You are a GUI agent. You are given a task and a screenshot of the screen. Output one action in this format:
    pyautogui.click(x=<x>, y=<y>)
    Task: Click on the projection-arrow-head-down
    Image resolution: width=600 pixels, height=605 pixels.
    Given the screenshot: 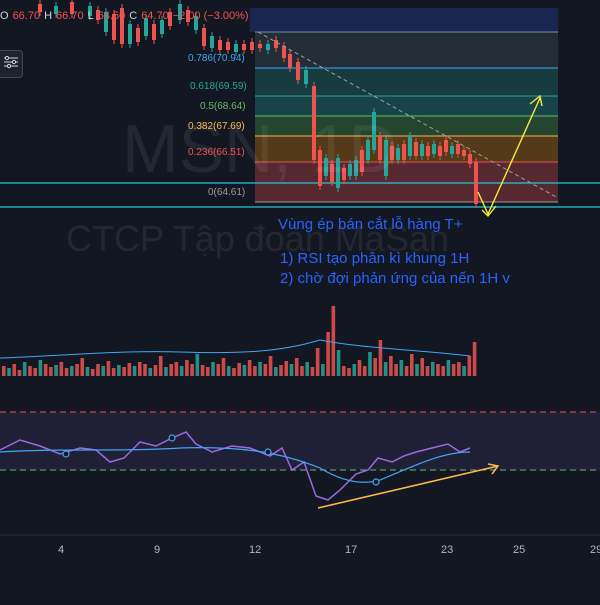 What is the action you would take?
    pyautogui.click(x=489, y=211)
    